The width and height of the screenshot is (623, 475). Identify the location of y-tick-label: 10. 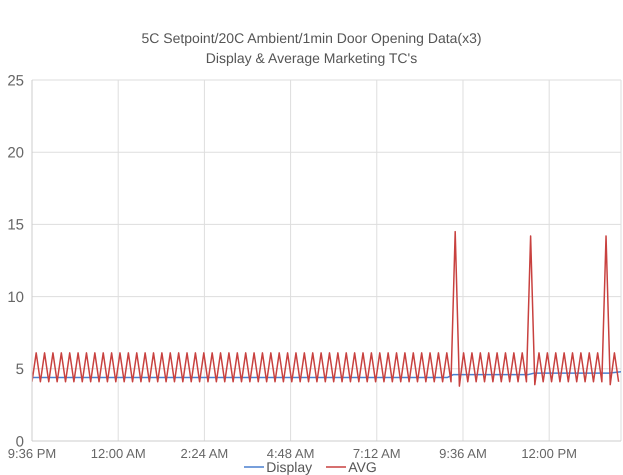
(15, 297).